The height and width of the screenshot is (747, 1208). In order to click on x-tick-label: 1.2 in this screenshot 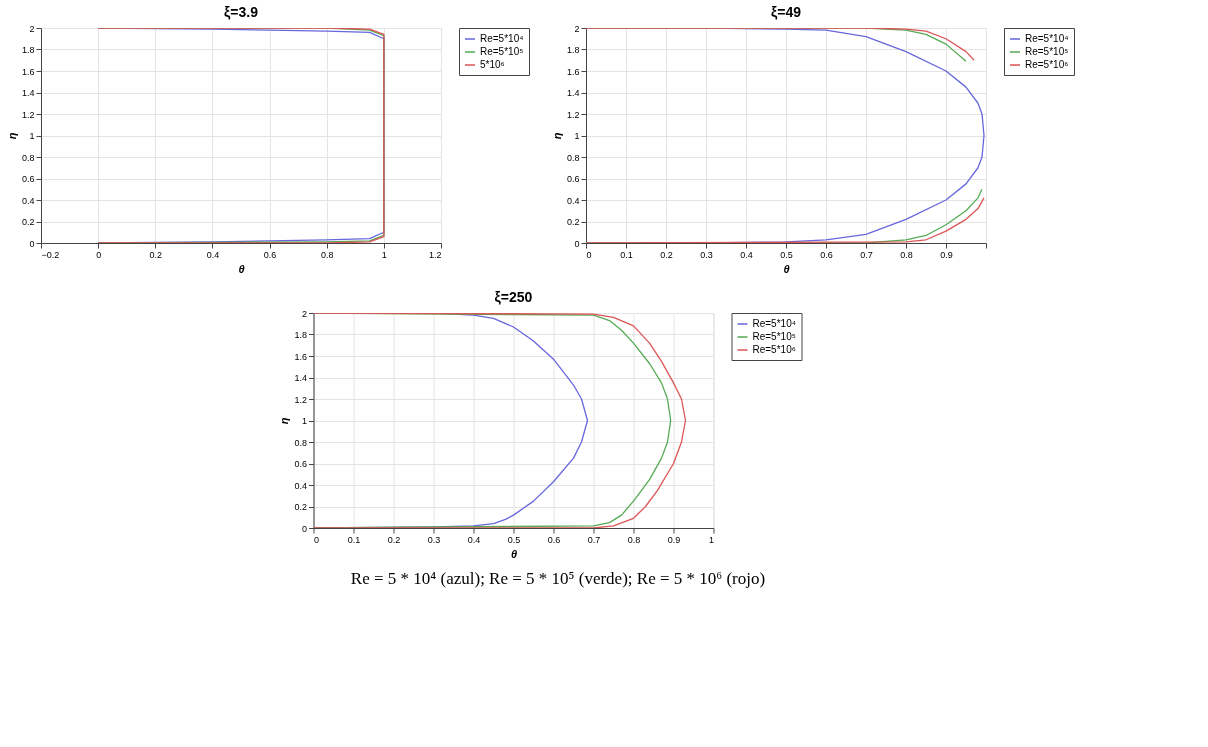, I will do `click(435, 254)`.